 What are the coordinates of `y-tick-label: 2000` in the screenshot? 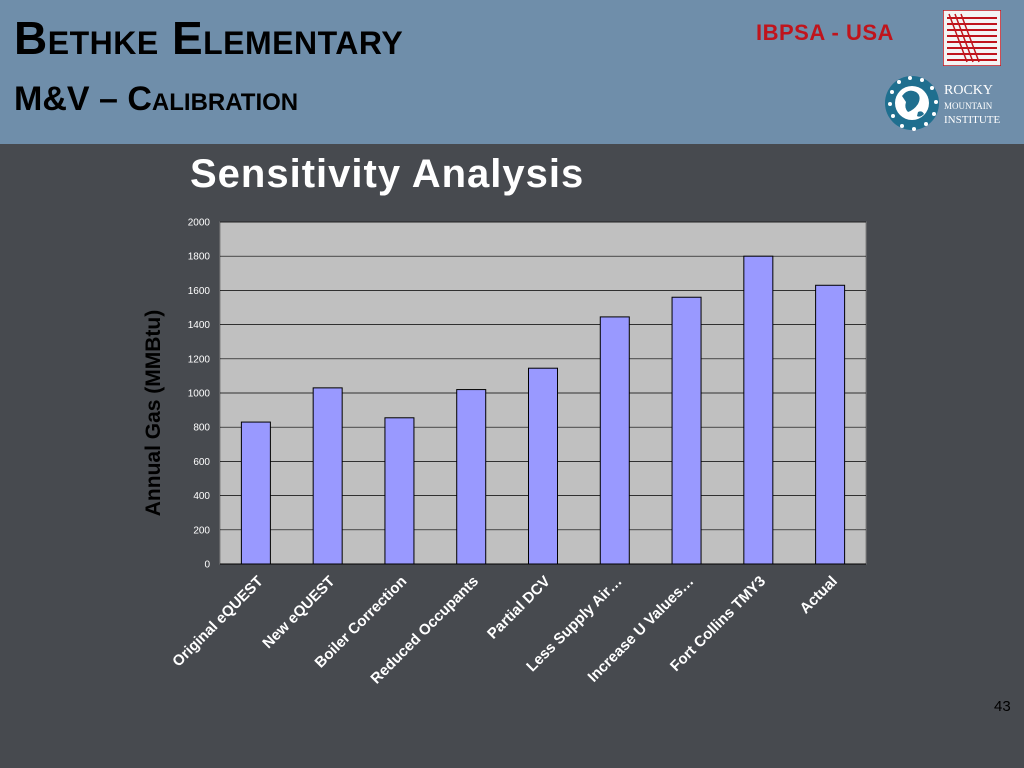 It's located at (199, 223).